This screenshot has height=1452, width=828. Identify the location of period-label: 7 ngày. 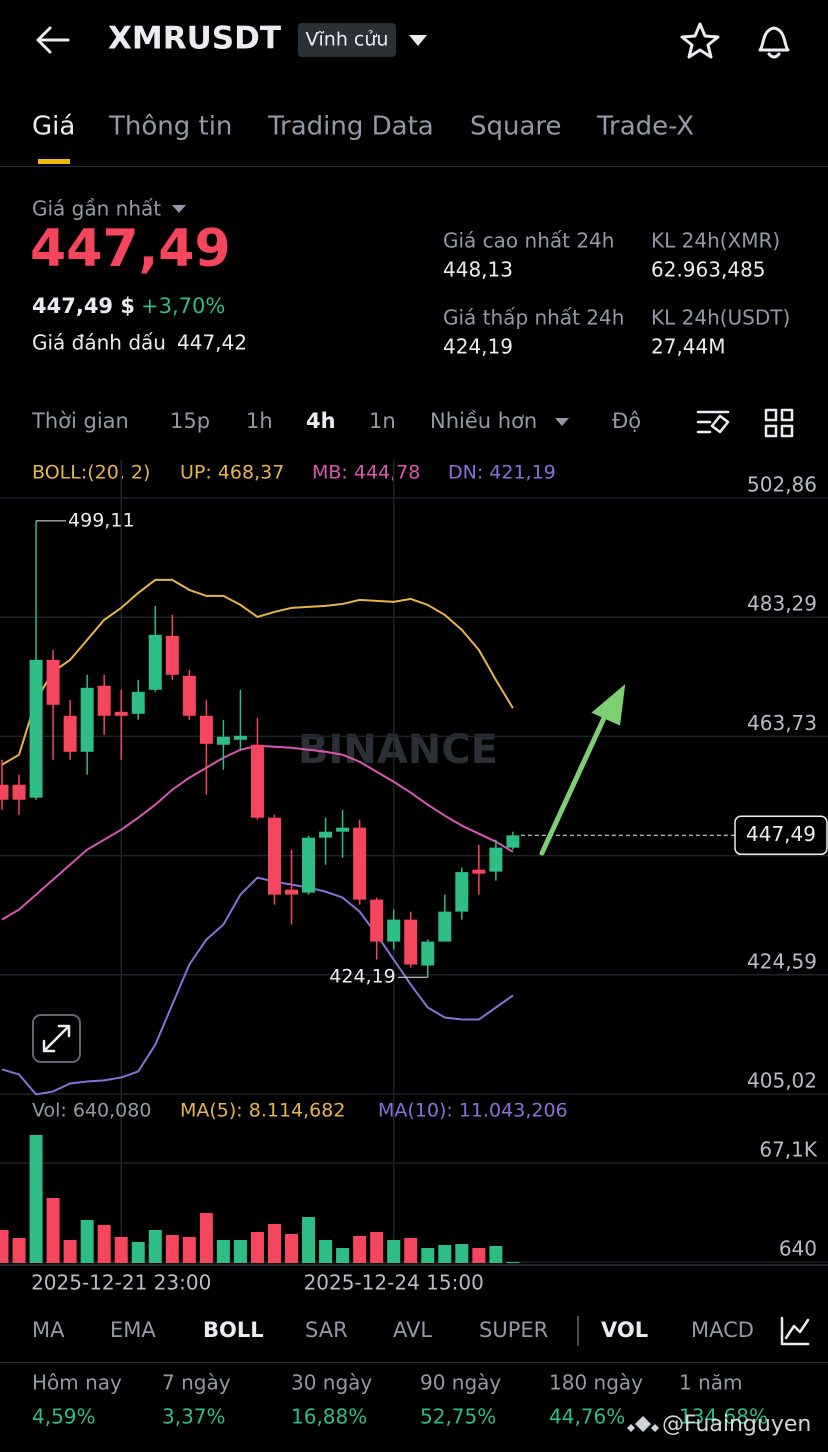
(196, 1383).